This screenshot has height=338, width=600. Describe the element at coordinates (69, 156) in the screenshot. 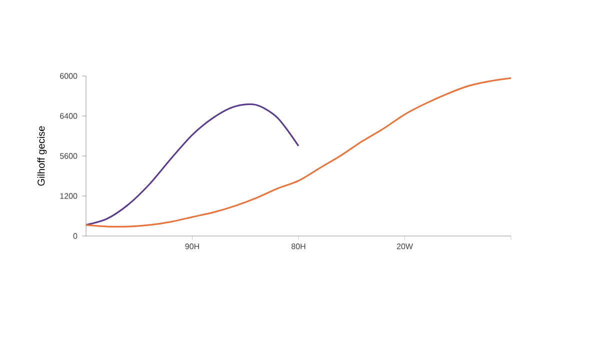

I see `text: 5600` at that location.